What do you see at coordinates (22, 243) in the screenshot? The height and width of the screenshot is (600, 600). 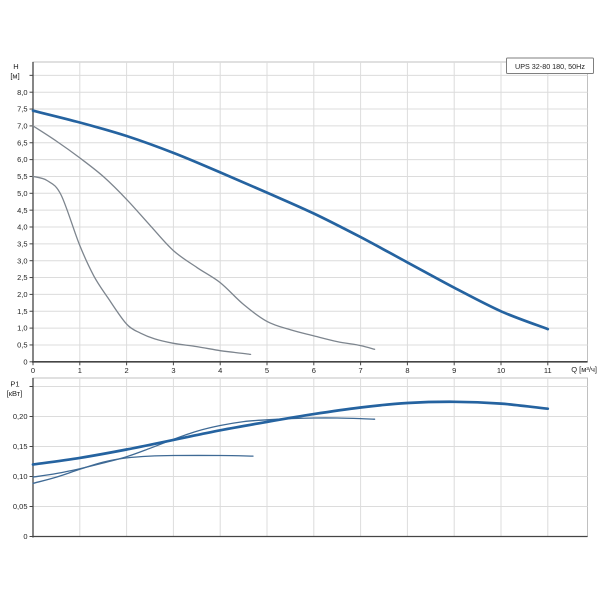 I see `y-tick-label: 3,5` at bounding box center [22, 243].